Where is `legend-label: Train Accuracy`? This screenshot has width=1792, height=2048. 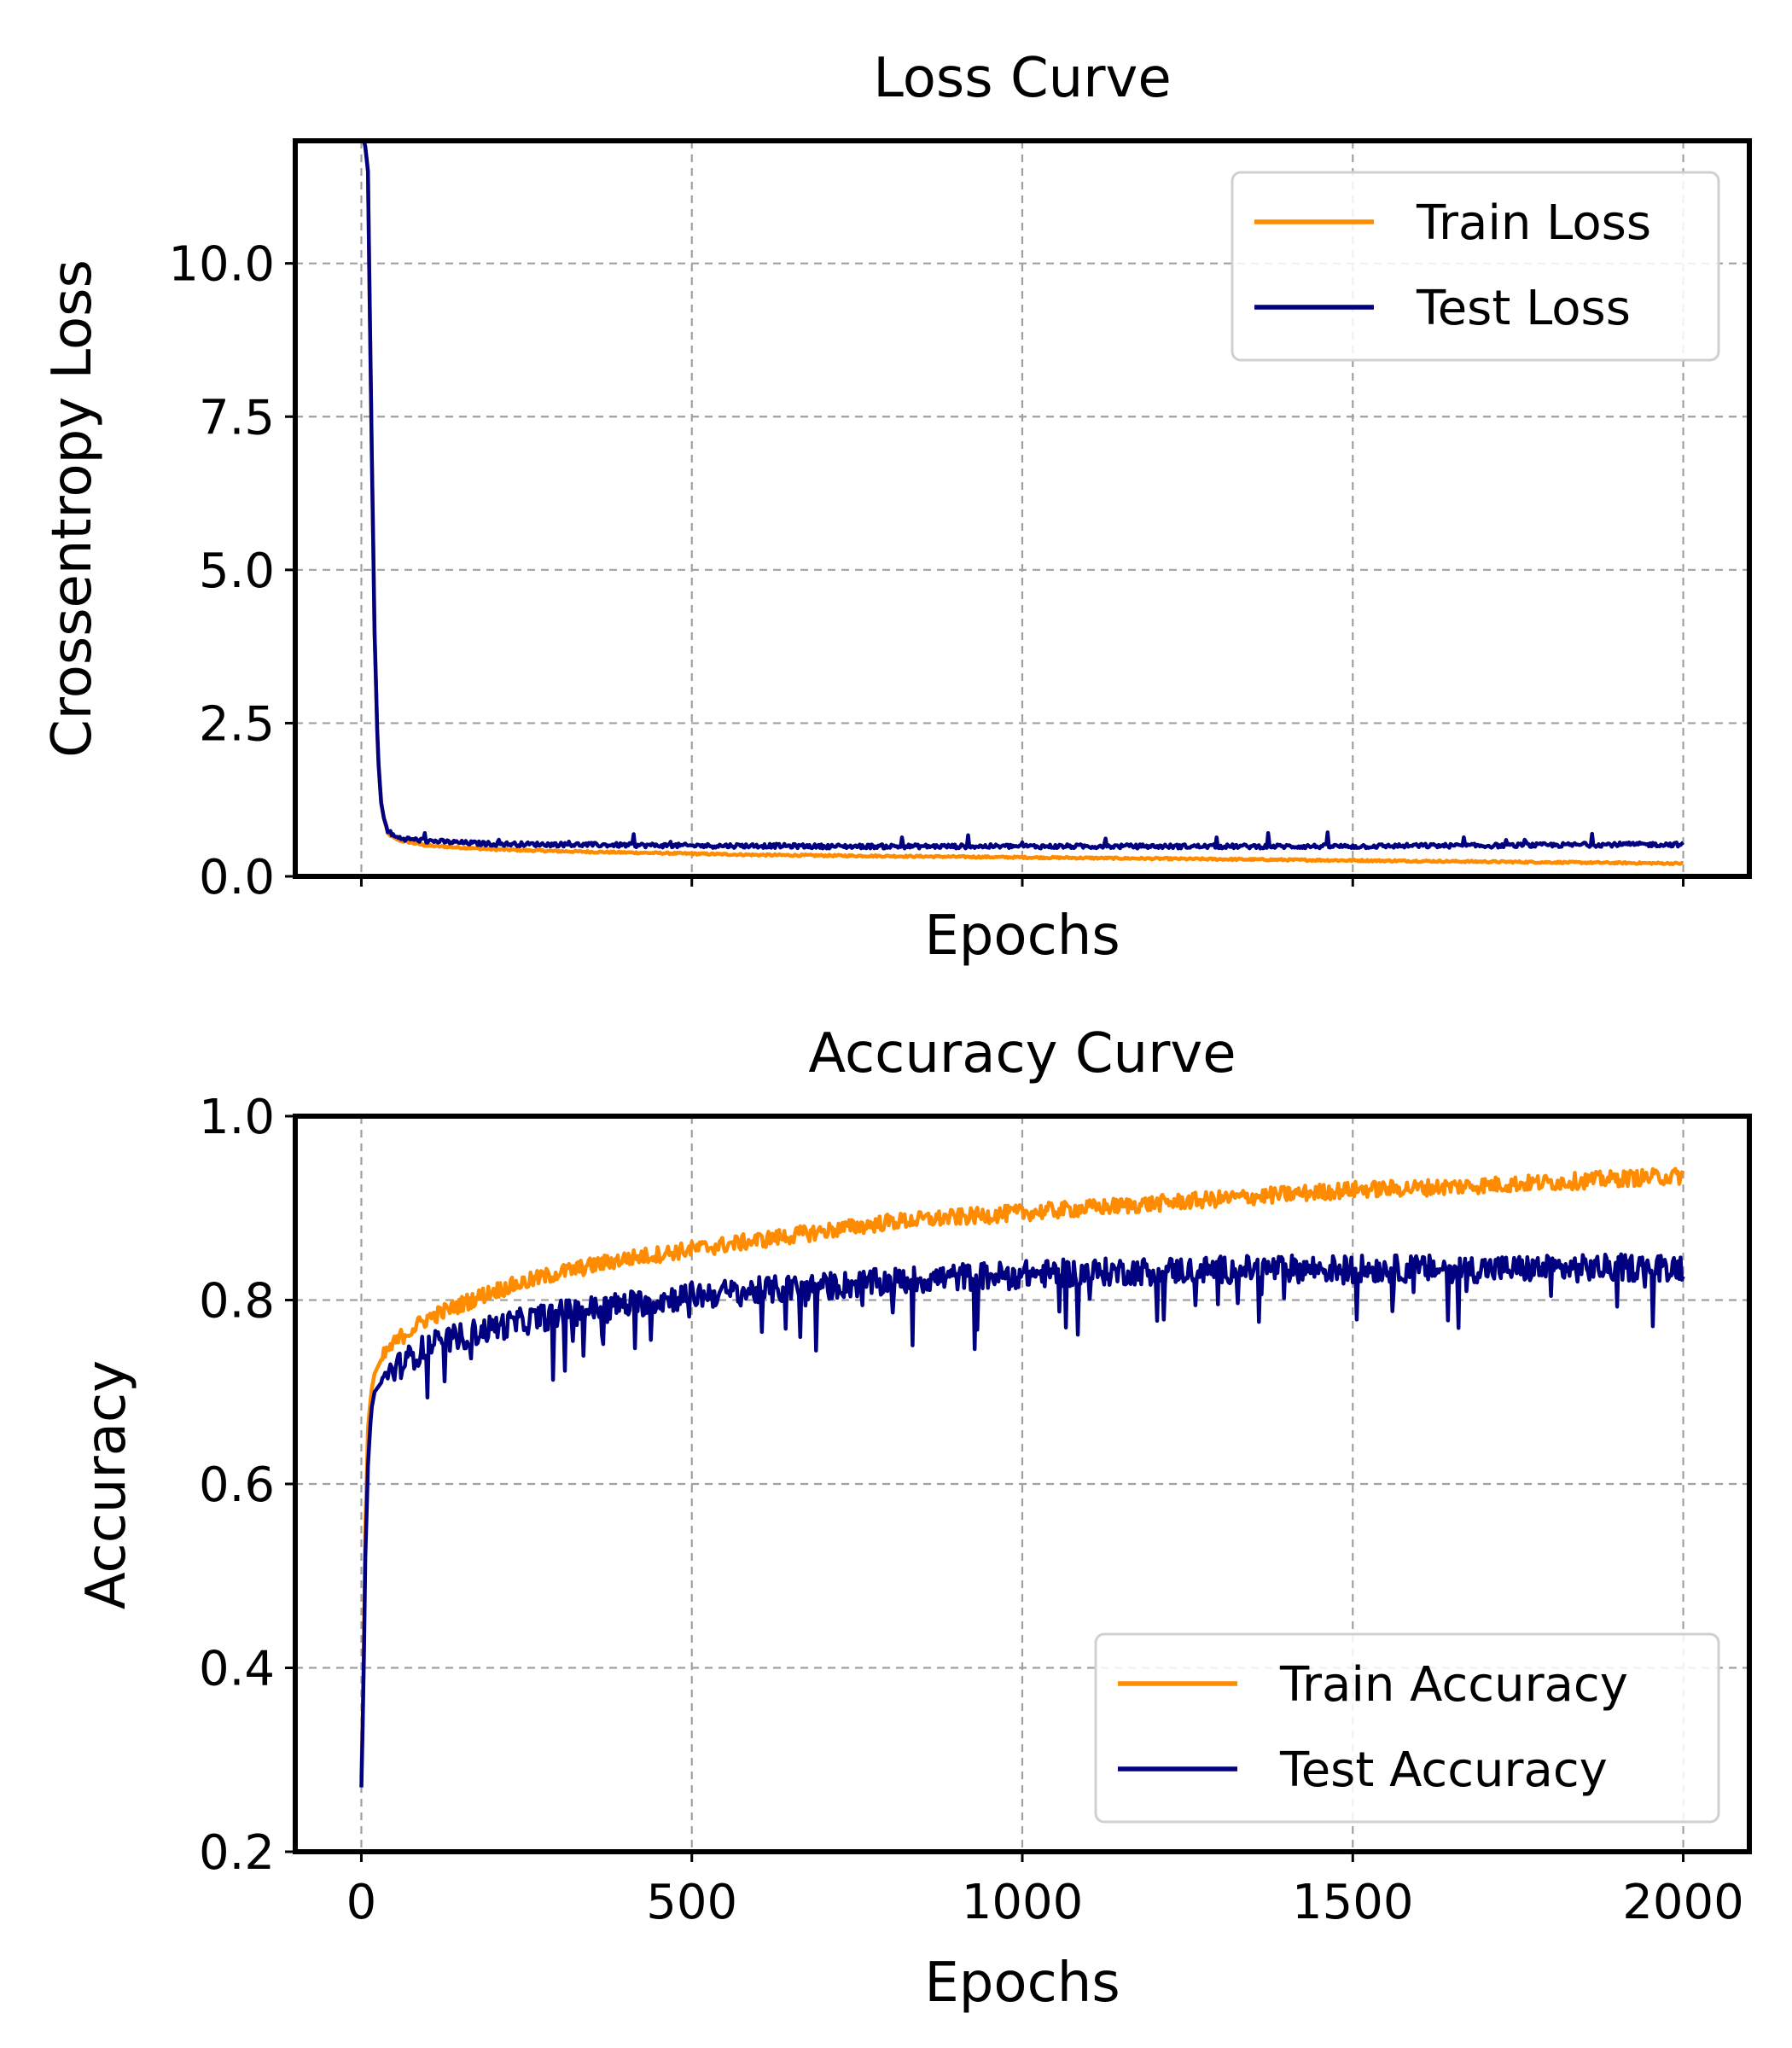
legend-label: Train Accuracy is located at coordinates (1453, 1685).